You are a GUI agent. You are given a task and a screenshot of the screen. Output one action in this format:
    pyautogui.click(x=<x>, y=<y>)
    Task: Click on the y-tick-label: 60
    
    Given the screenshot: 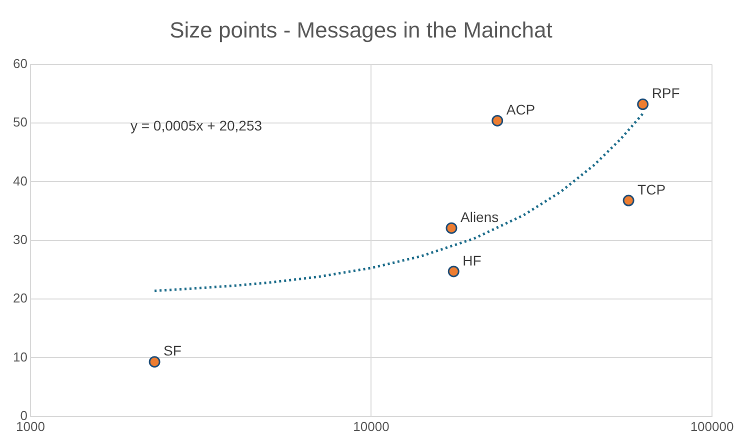 What is the action you would take?
    pyautogui.click(x=20, y=63)
    